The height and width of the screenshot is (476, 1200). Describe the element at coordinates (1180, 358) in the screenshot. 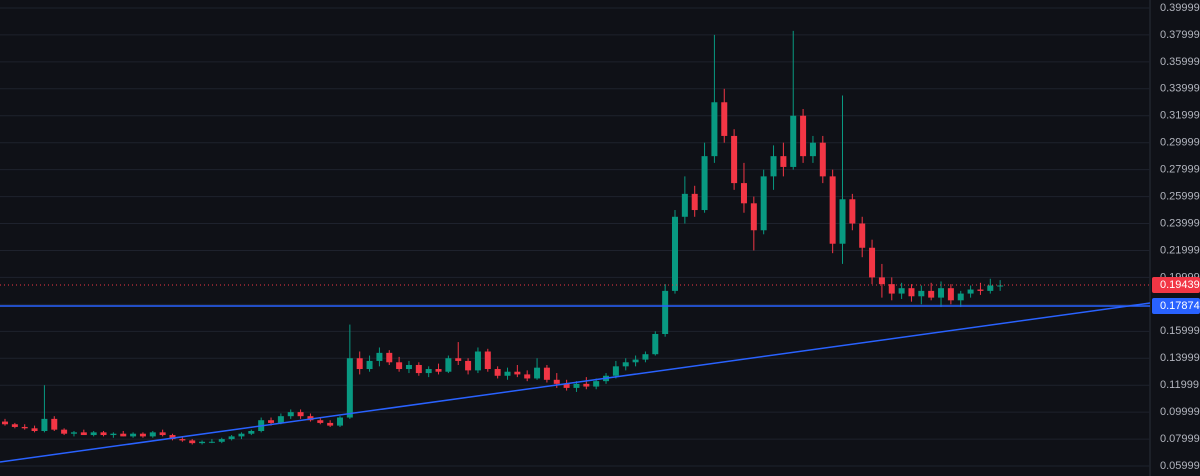

I see `y-tick-label: 0.13999` at that location.